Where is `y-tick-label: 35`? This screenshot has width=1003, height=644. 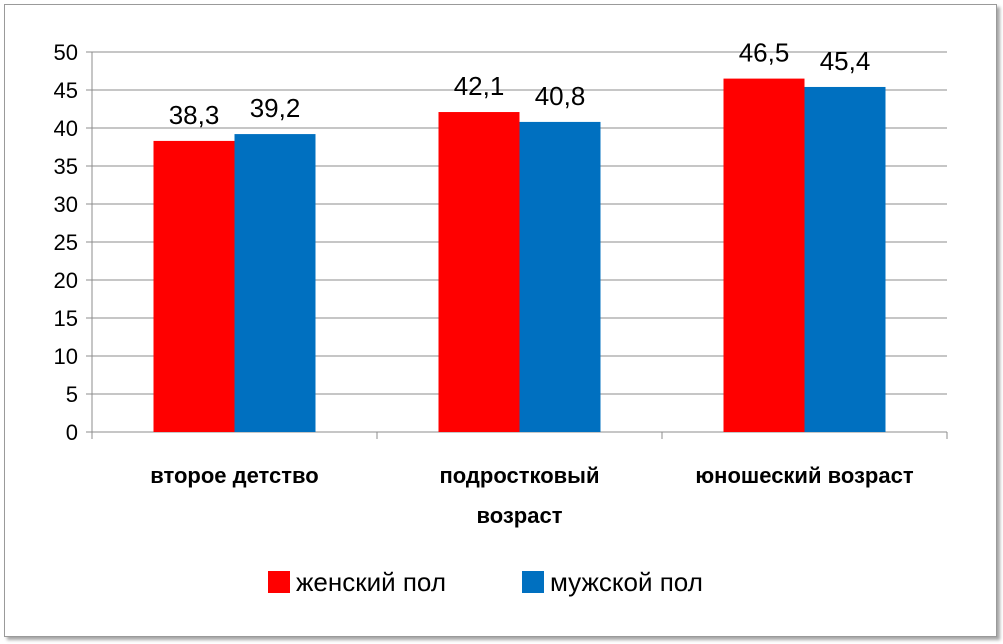
y-tick-label: 35 is located at coordinates (66, 166).